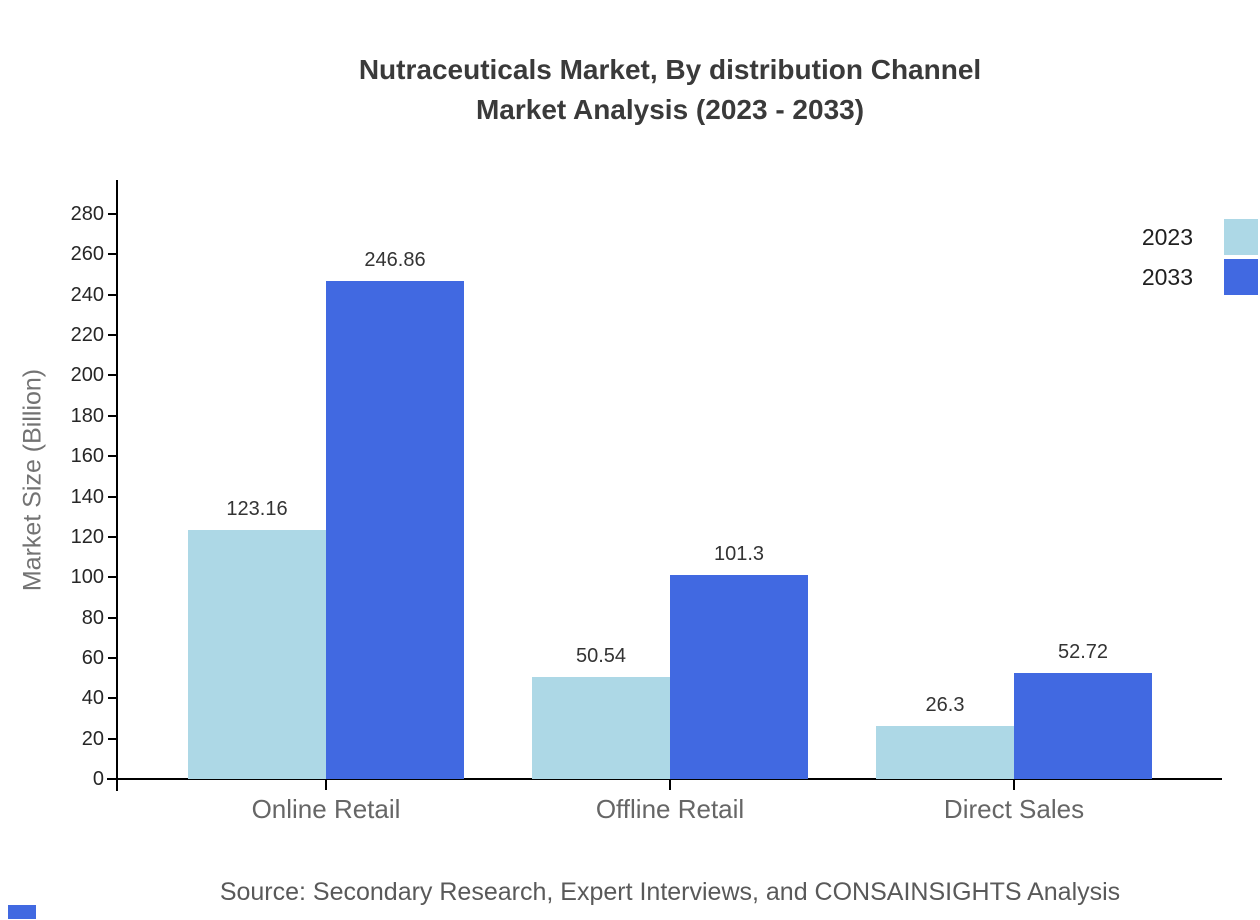  What do you see at coordinates (87, 335) in the screenshot?
I see `y-tick-label: 220` at bounding box center [87, 335].